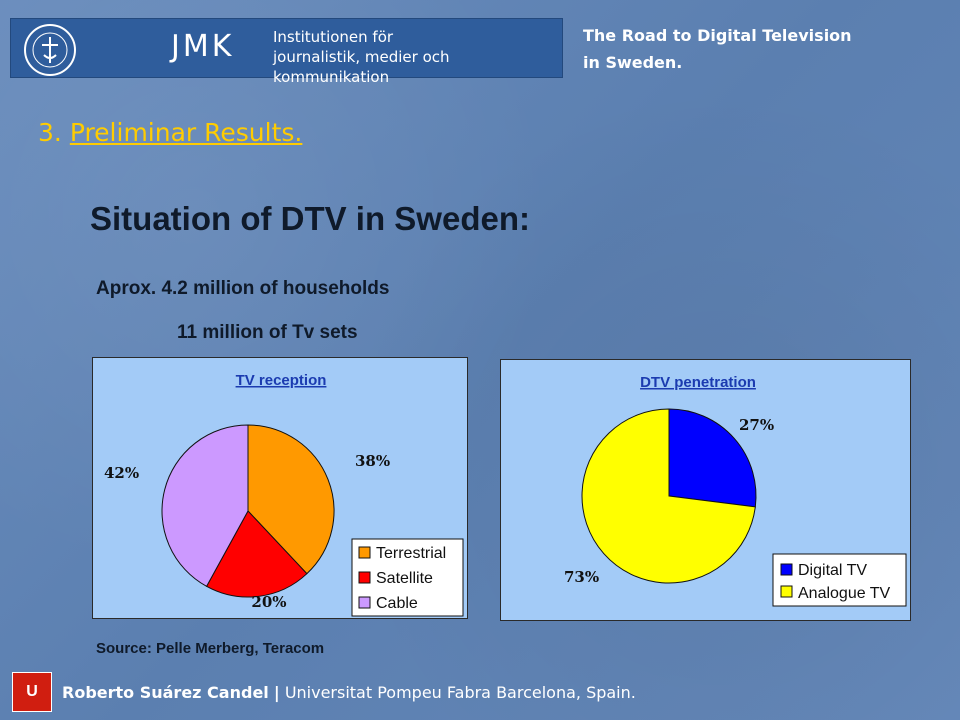 This screenshot has width=960, height=720. I want to click on data-label: 27%, so click(756, 425).